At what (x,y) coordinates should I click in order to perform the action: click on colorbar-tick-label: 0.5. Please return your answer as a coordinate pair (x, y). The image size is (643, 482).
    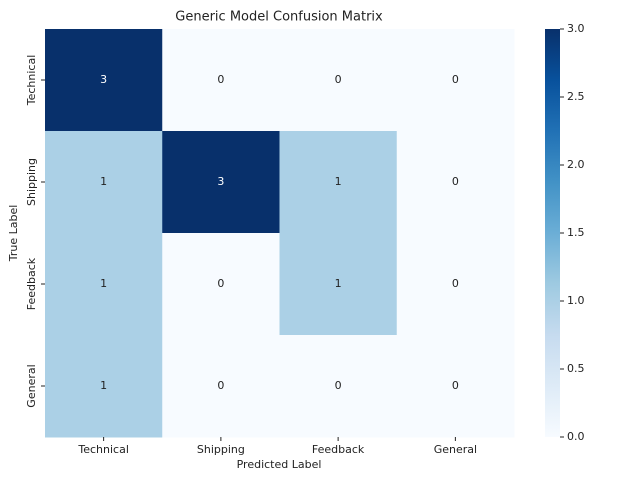
    Looking at the image, I should click on (576, 368).